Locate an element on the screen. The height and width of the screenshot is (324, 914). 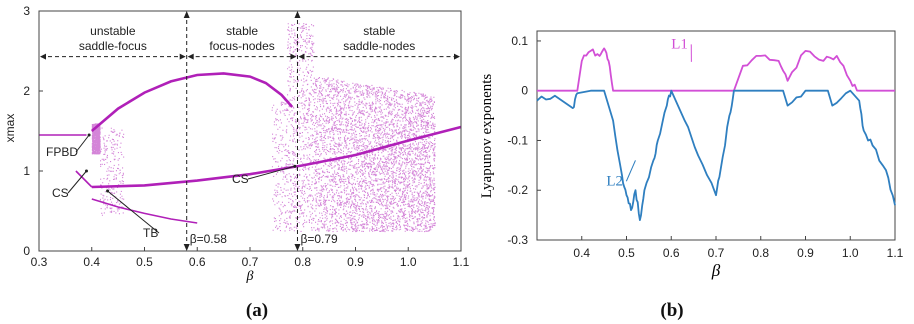
a-ytick-label: 2 is located at coordinates (26, 91).